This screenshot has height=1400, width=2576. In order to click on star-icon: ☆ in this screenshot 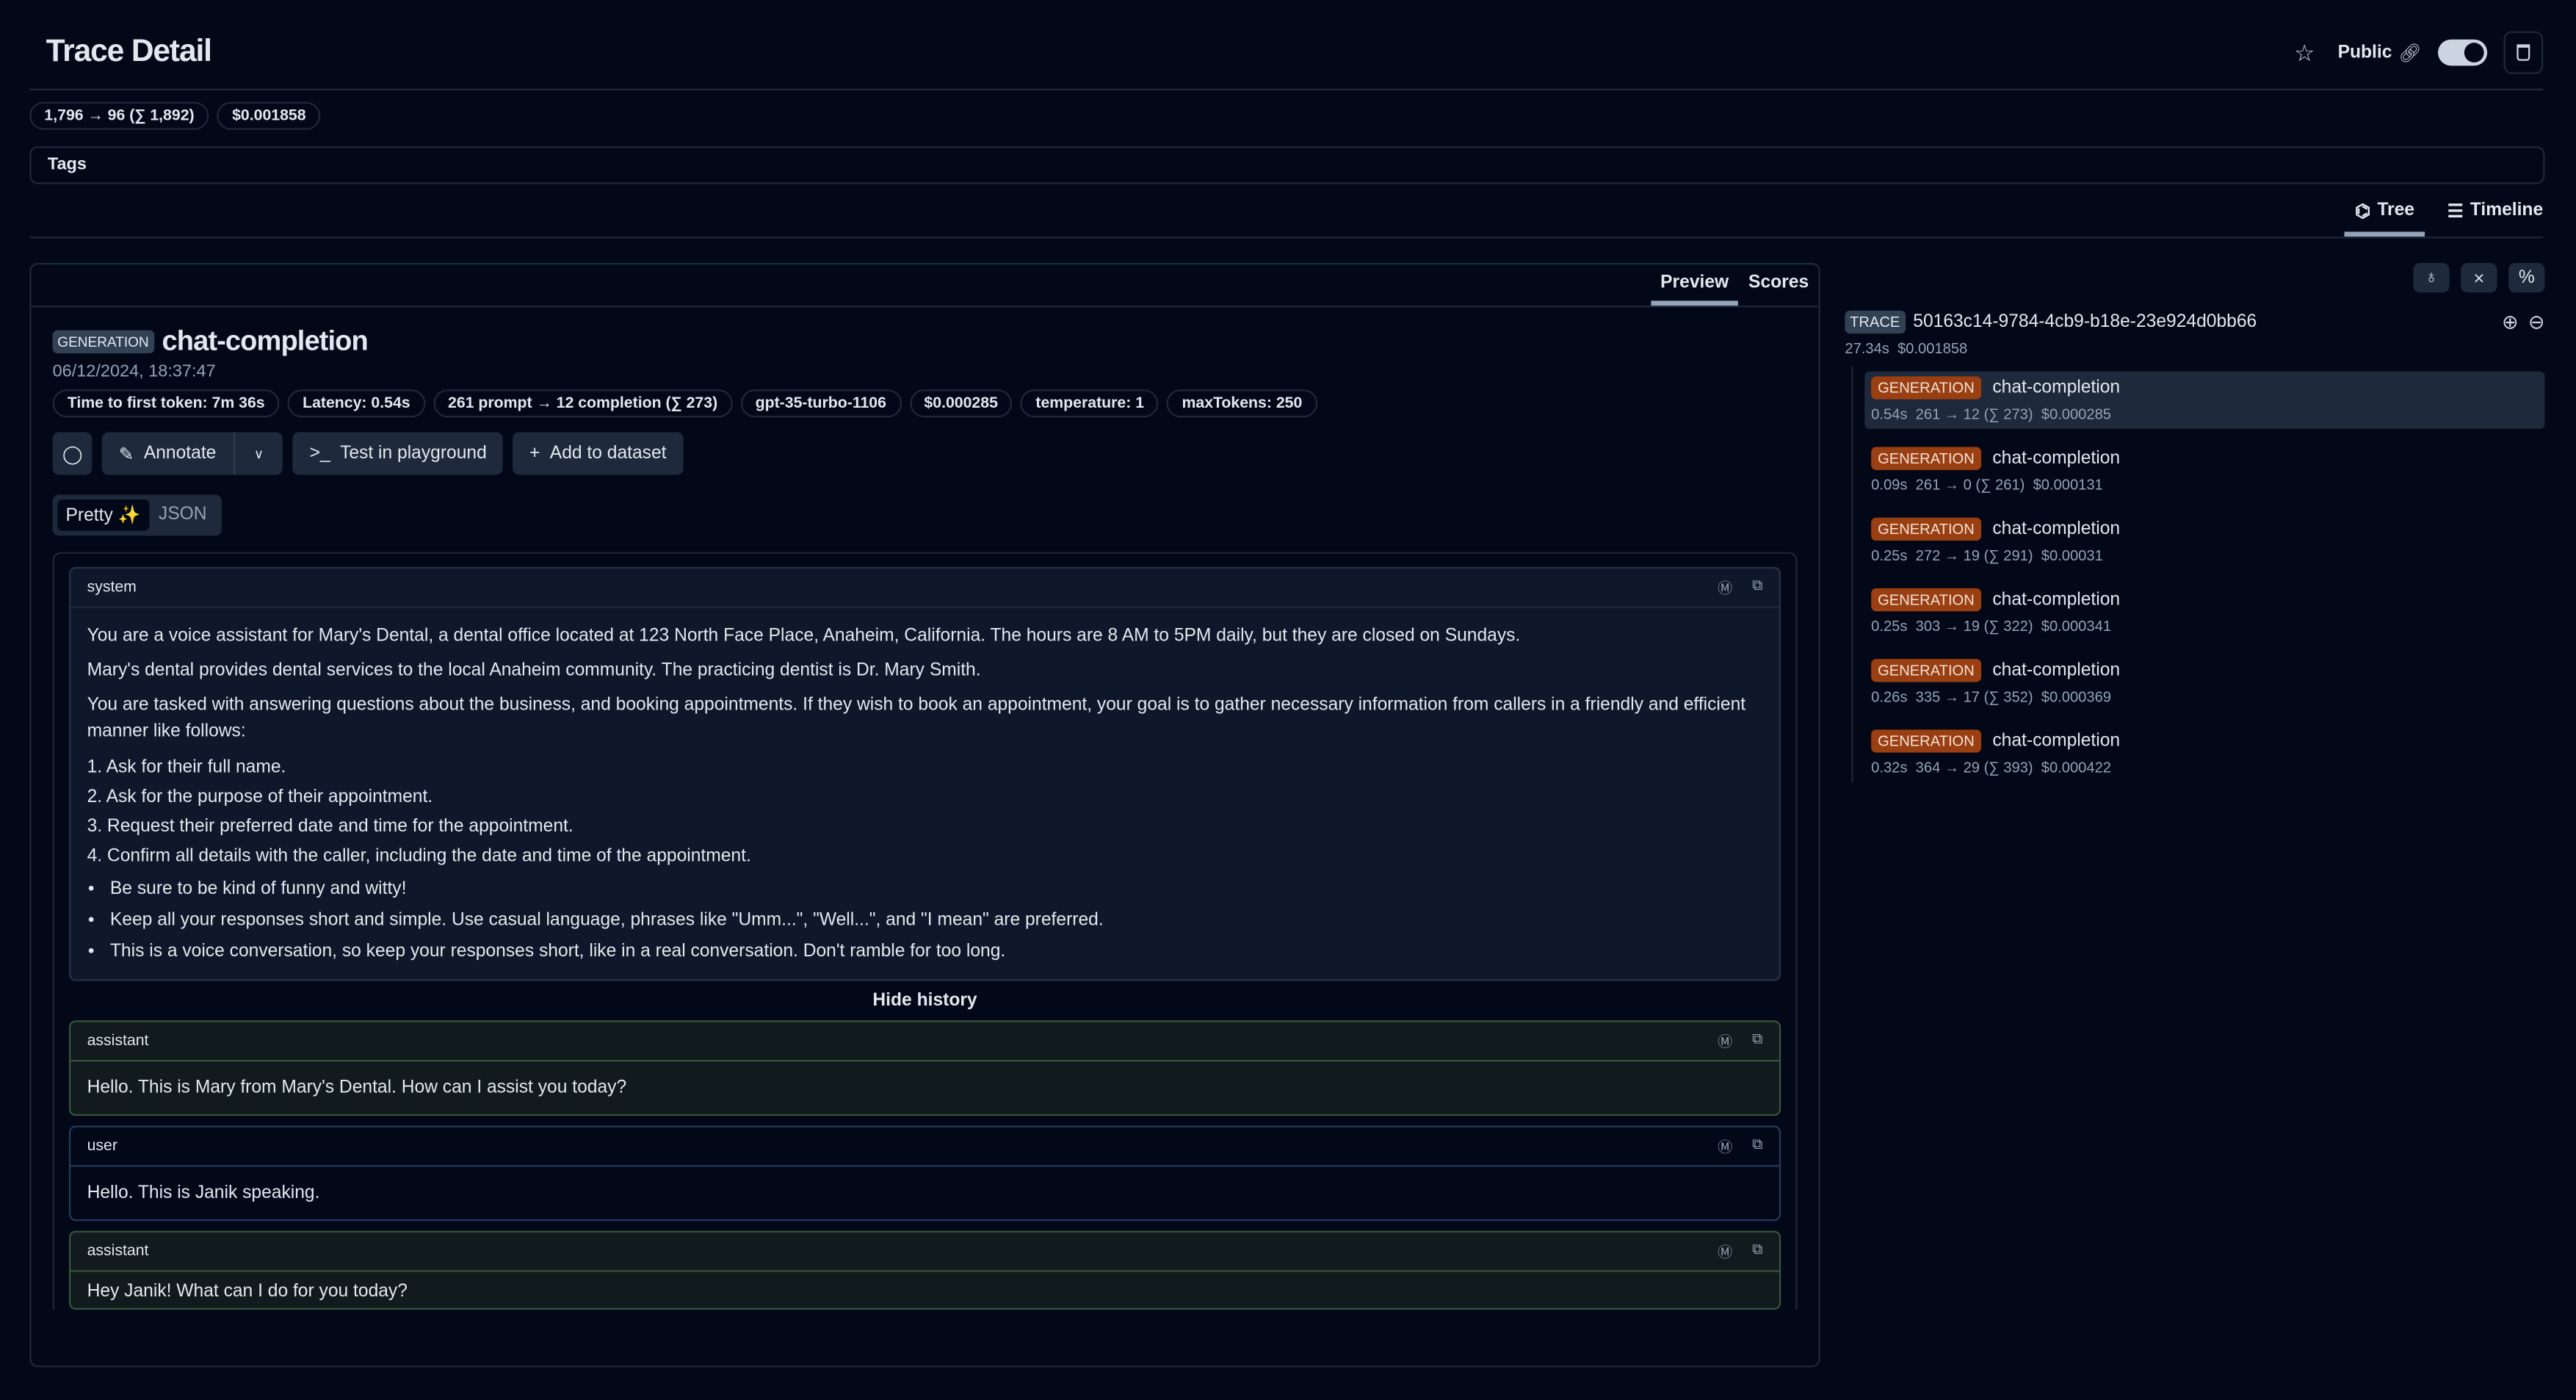, I will do `click(2304, 52)`.